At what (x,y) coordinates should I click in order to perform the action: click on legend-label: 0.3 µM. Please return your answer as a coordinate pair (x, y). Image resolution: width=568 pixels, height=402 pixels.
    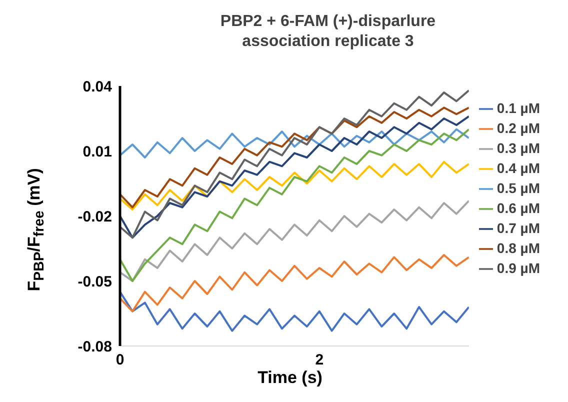
    Looking at the image, I should click on (518, 148).